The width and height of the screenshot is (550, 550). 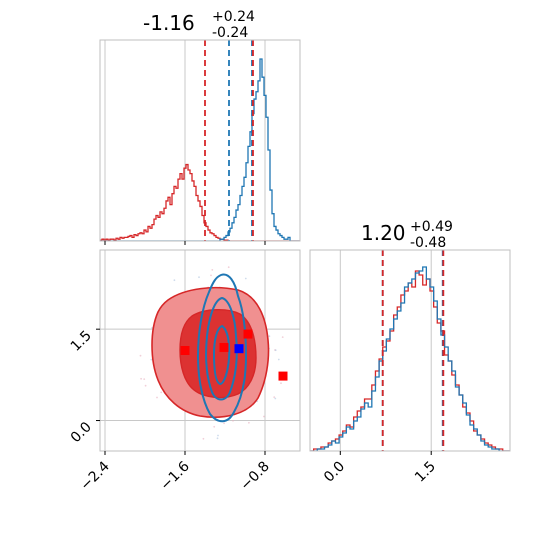 I want to click on title-param0: -1.16 +0.24 -0.24, so click(x=199, y=25).